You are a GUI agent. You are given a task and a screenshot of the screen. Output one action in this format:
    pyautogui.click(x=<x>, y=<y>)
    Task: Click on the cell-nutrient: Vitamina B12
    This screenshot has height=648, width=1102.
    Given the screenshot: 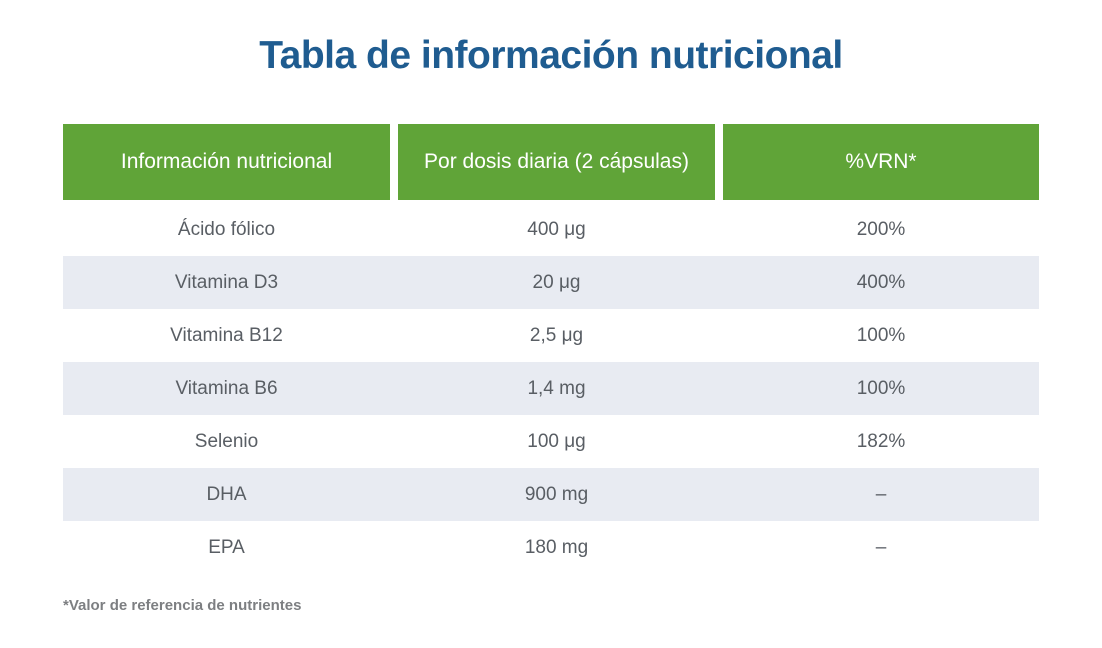 What is the action you would take?
    pyautogui.click(x=226, y=335)
    